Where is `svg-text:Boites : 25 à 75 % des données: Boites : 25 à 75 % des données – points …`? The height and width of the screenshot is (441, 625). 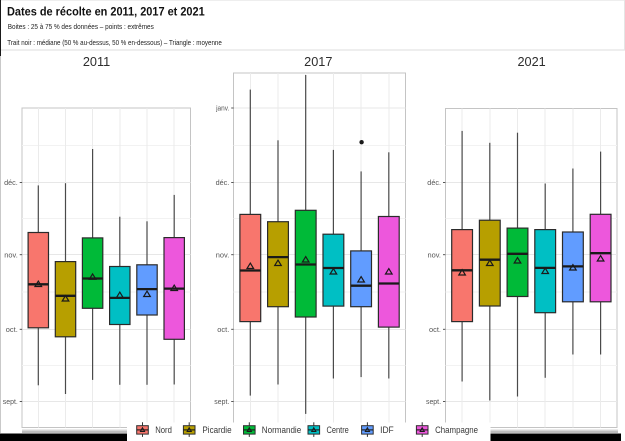 svg-text:Boites : 25 à 75 % des données: Boites : 25 à 75 % des données – points … is located at coordinates (81, 26).